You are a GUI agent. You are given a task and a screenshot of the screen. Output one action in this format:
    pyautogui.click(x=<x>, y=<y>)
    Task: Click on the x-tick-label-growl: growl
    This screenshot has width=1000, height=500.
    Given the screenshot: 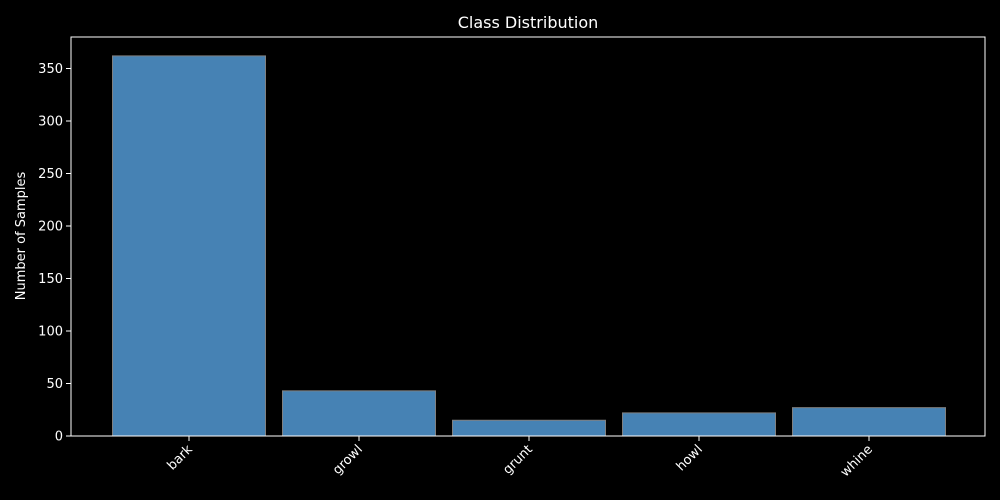 What is the action you would take?
    pyautogui.click(x=348, y=460)
    